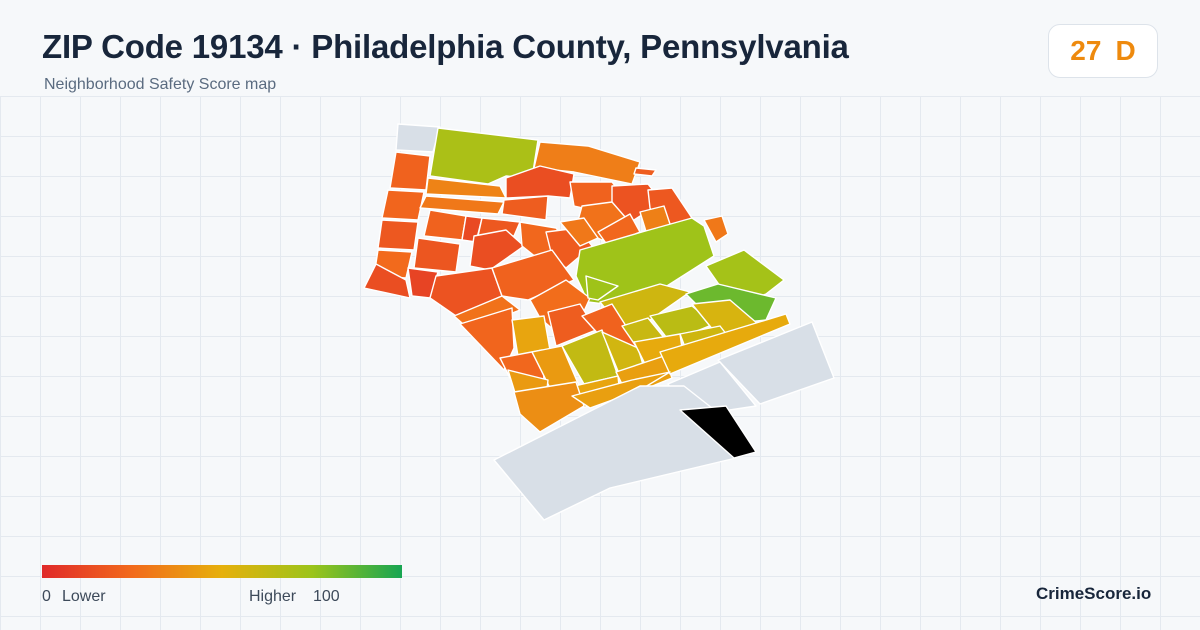  I want to click on n-r3-c3-area, so click(497, 250).